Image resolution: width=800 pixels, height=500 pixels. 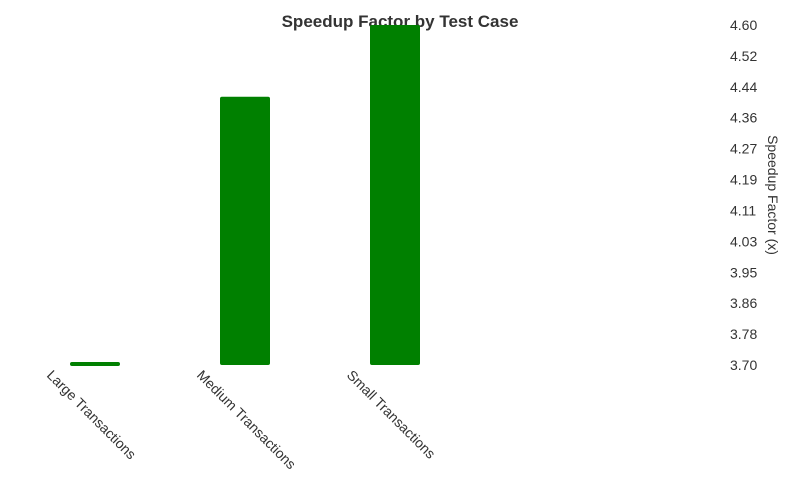 I want to click on y-axis-title: Speedup Factor (x), so click(x=773, y=195).